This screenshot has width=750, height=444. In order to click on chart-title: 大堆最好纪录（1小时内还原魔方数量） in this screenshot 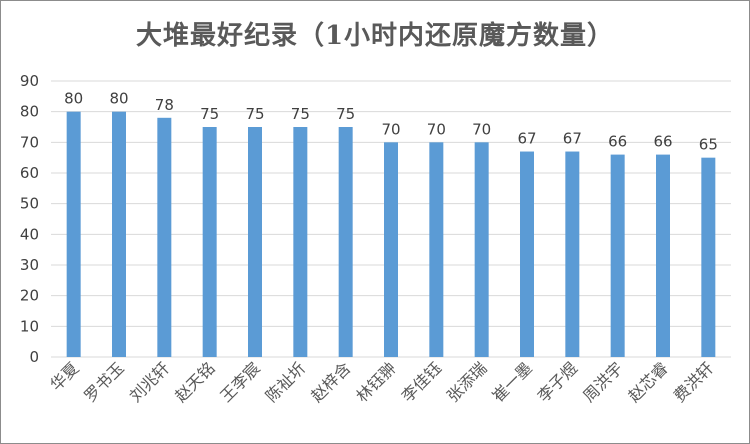, I will do `click(375, 36)`.